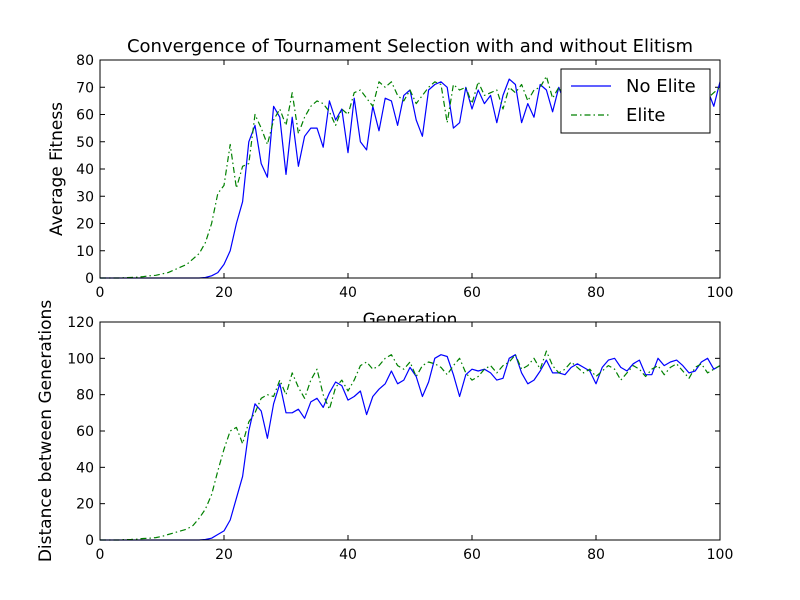 The height and width of the screenshot is (600, 800). What do you see at coordinates (348, 293) in the screenshot?
I see `fitness-x-tick-label: 40` at bounding box center [348, 293].